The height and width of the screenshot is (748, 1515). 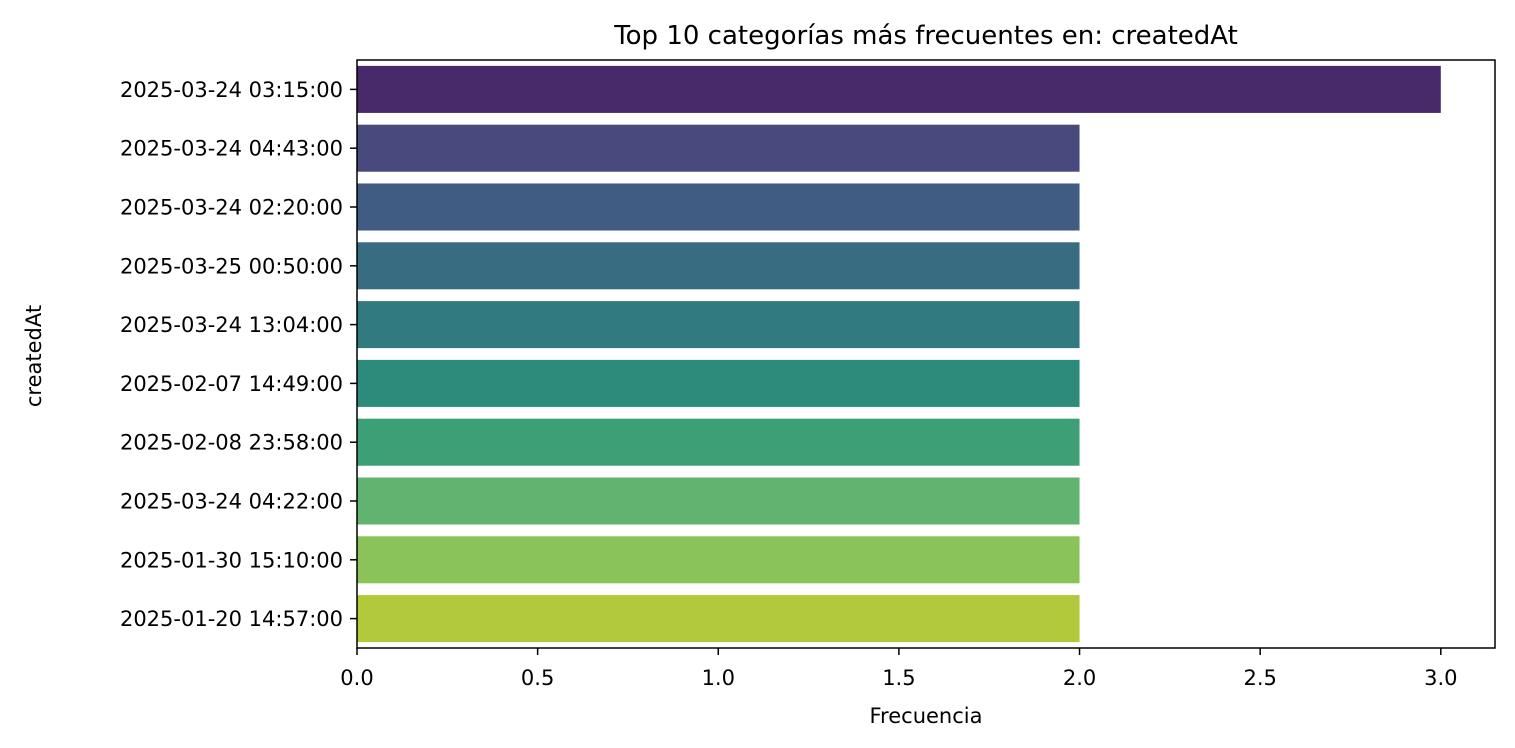 I want to click on x-tick-label: 3.0, so click(x=1440, y=678).